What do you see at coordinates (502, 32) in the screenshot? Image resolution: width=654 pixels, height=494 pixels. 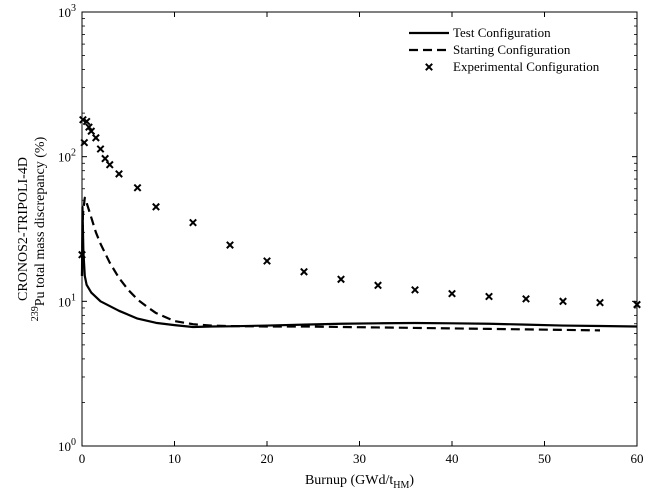 I see `legend-label: Test Configuration` at bounding box center [502, 32].